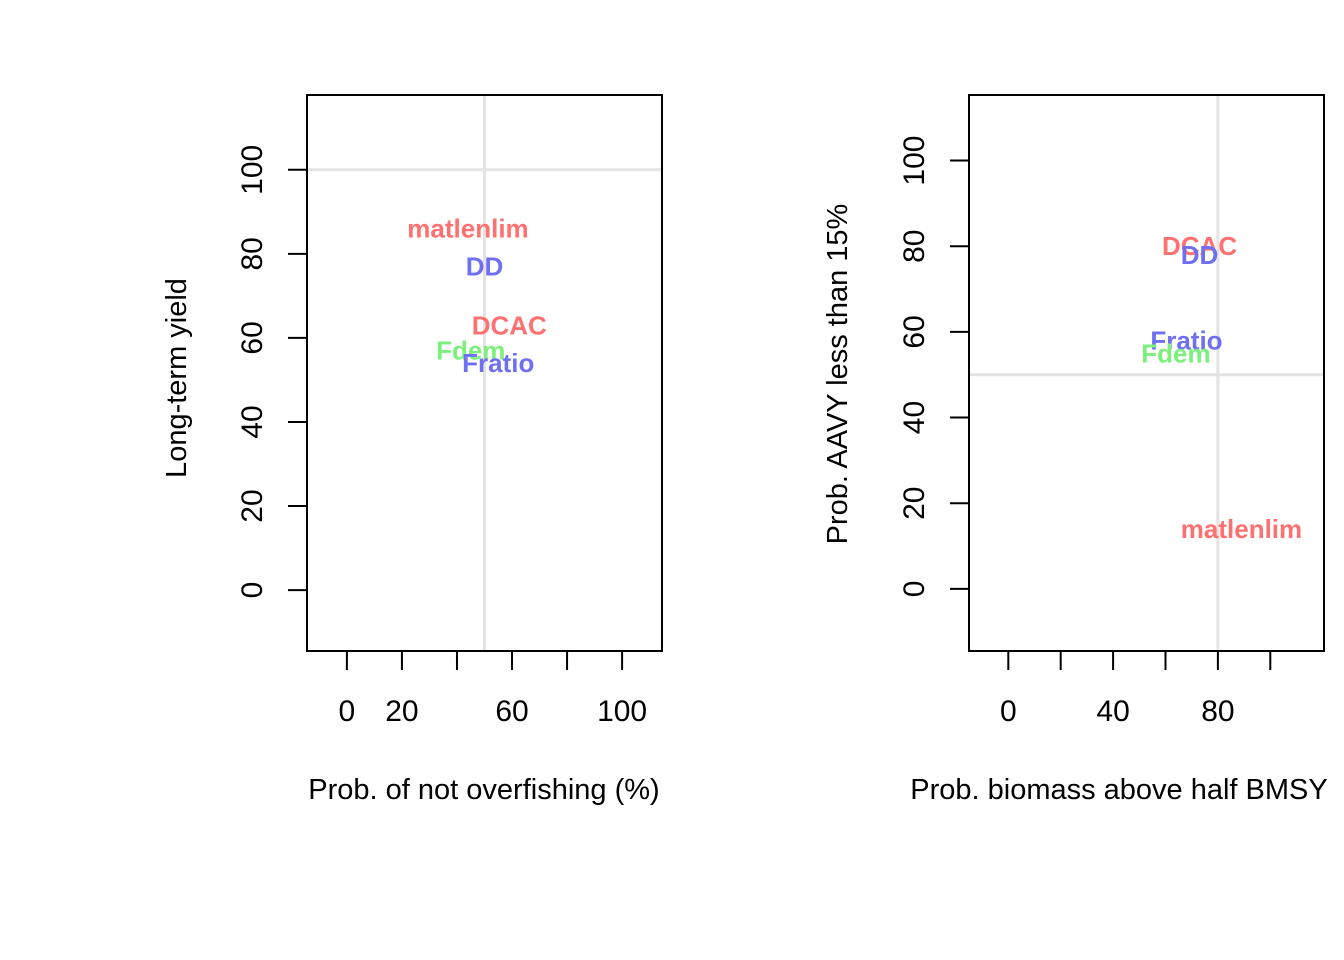 Image resolution: width=1344 pixels, height=960 pixels. What do you see at coordinates (622, 711) in the screenshot?
I see `x-tick-label: 100` at bounding box center [622, 711].